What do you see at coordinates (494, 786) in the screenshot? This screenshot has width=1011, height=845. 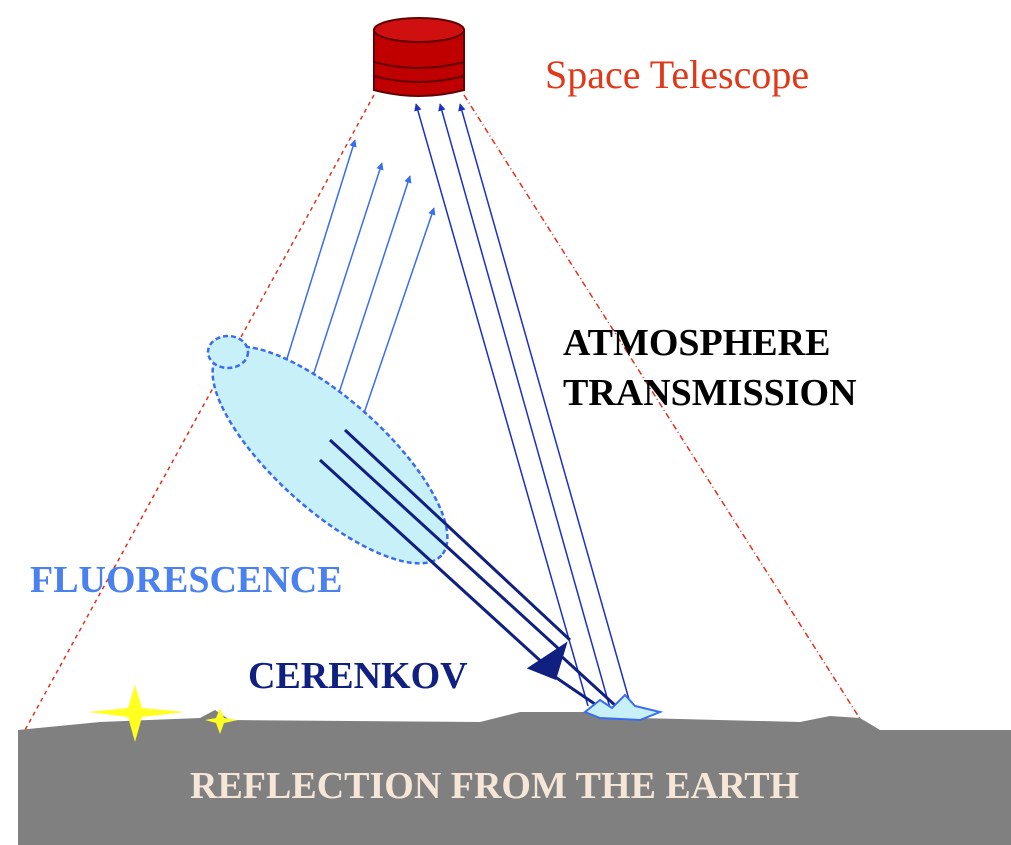 I see `reflection-label: REFLECTION FROM THE EARTH` at bounding box center [494, 786].